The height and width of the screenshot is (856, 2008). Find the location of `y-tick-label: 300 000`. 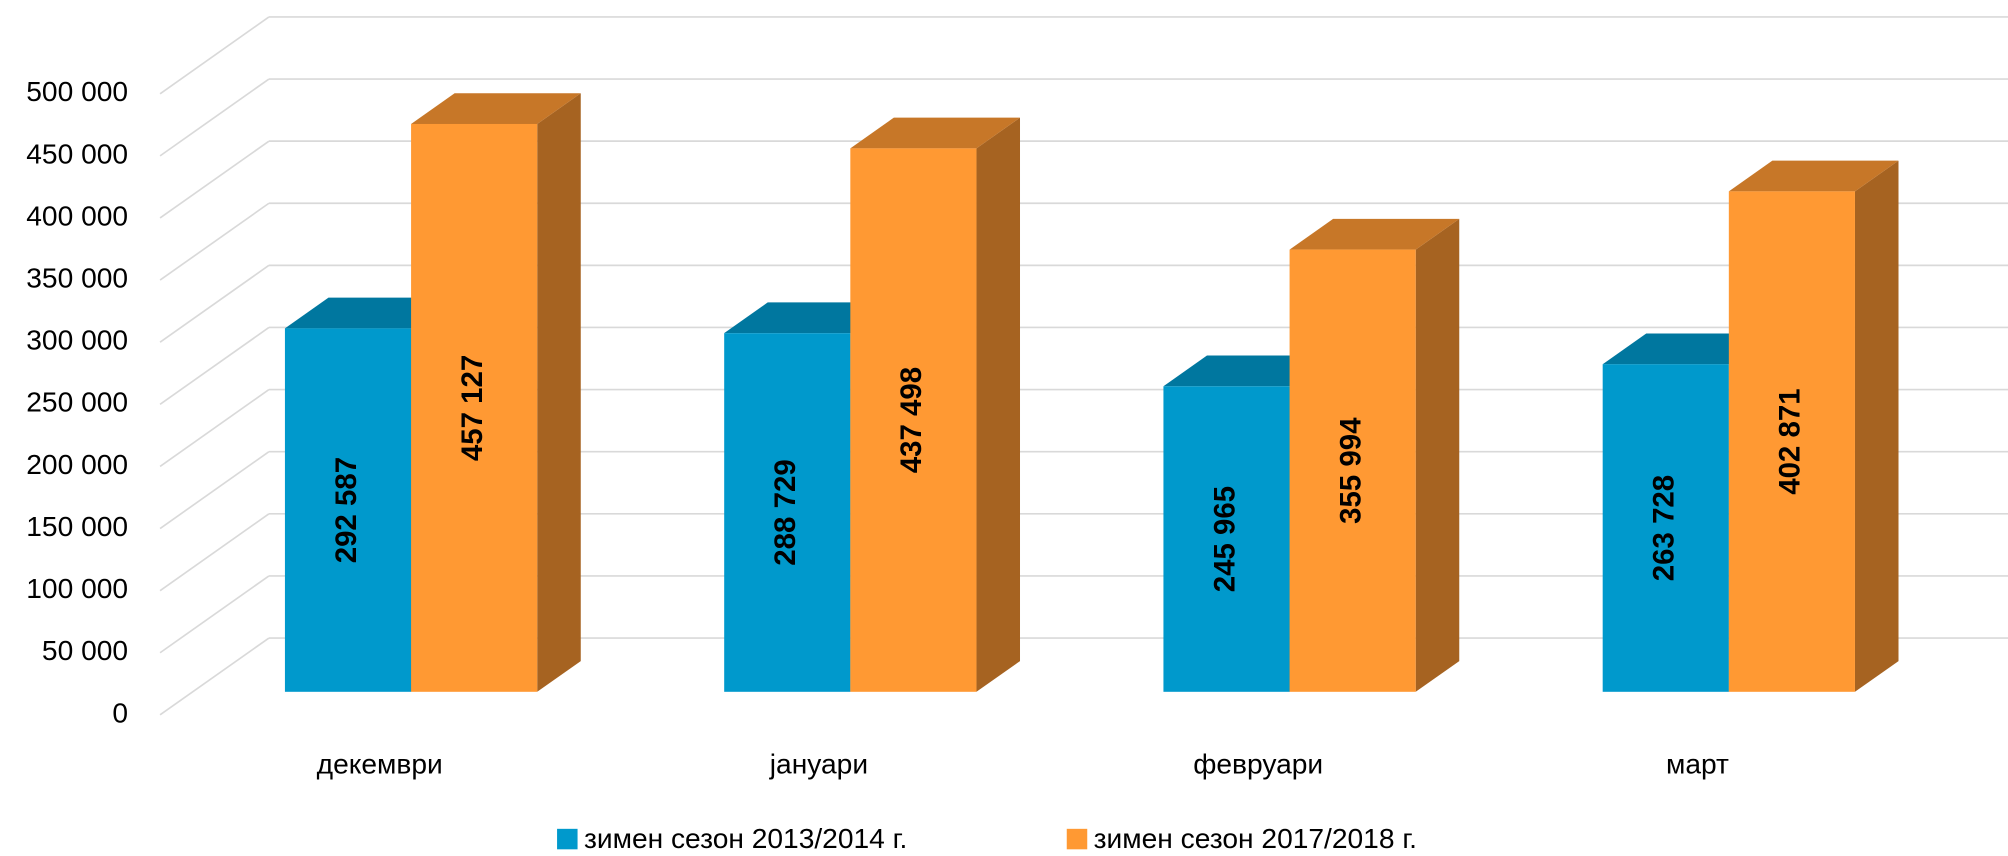

y-tick-label: 300 000 is located at coordinates (77, 340).